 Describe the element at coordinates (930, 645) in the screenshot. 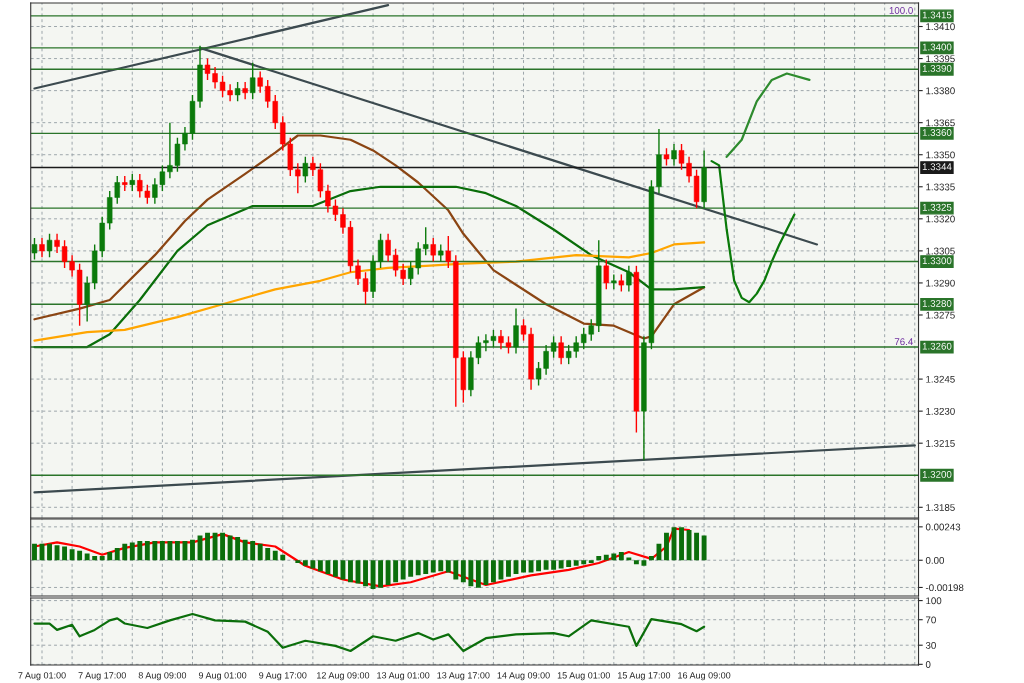

I see `y-tick-label: 30` at that location.